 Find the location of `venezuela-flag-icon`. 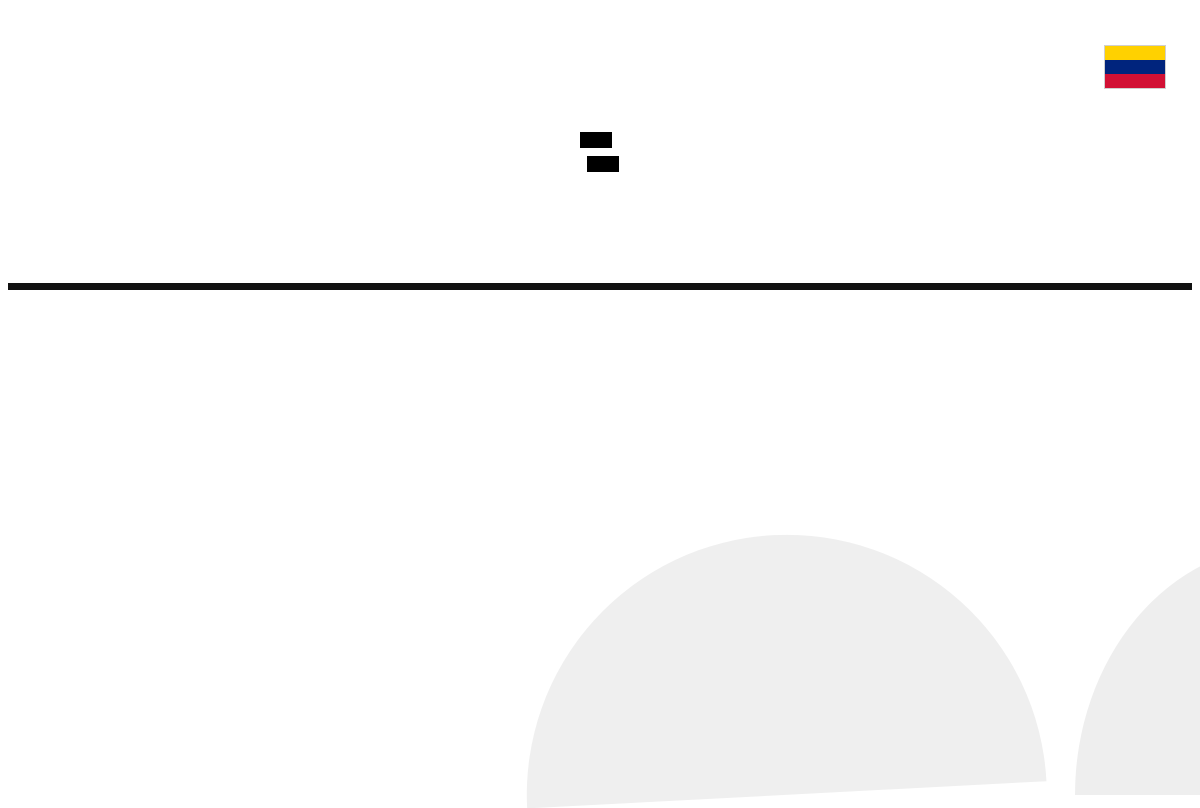

venezuela-flag-icon is located at coordinates (1135, 67).